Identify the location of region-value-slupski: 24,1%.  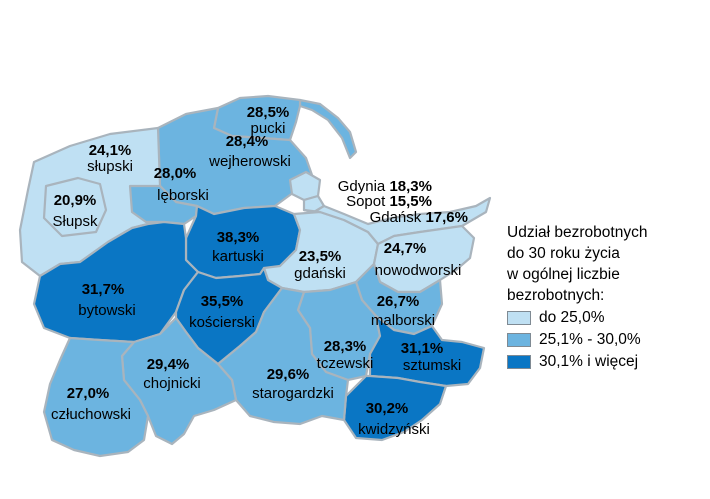
(110, 150).